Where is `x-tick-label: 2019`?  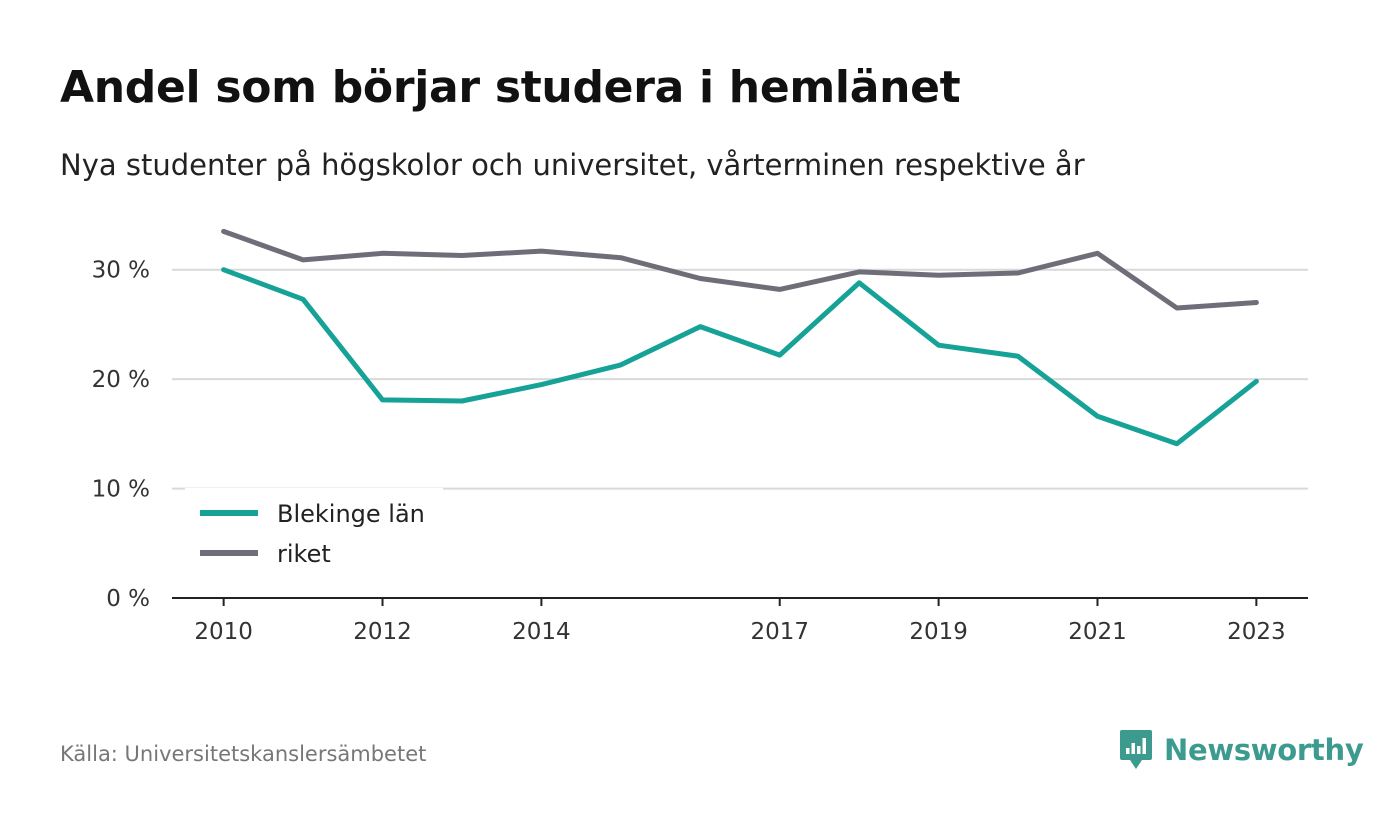 x-tick-label: 2019 is located at coordinates (938, 632).